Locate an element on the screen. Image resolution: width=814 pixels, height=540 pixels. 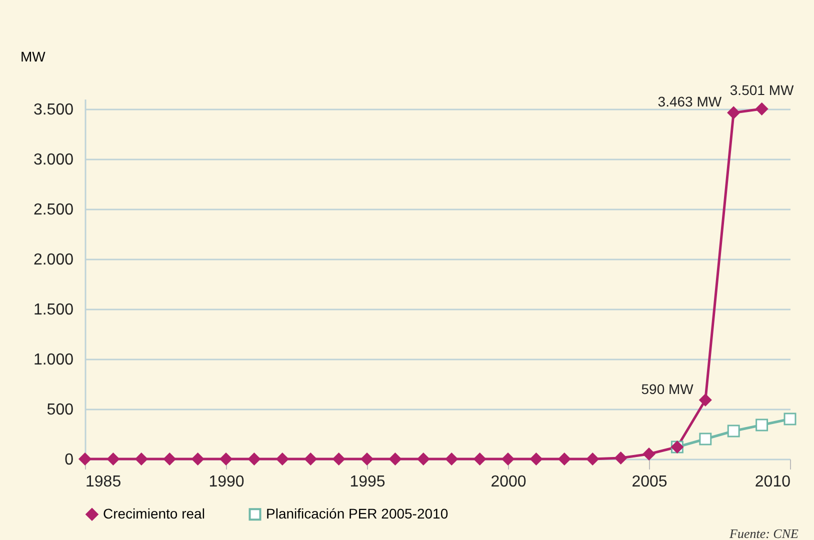
y-tick-label: 1.000 is located at coordinates (53, 360).